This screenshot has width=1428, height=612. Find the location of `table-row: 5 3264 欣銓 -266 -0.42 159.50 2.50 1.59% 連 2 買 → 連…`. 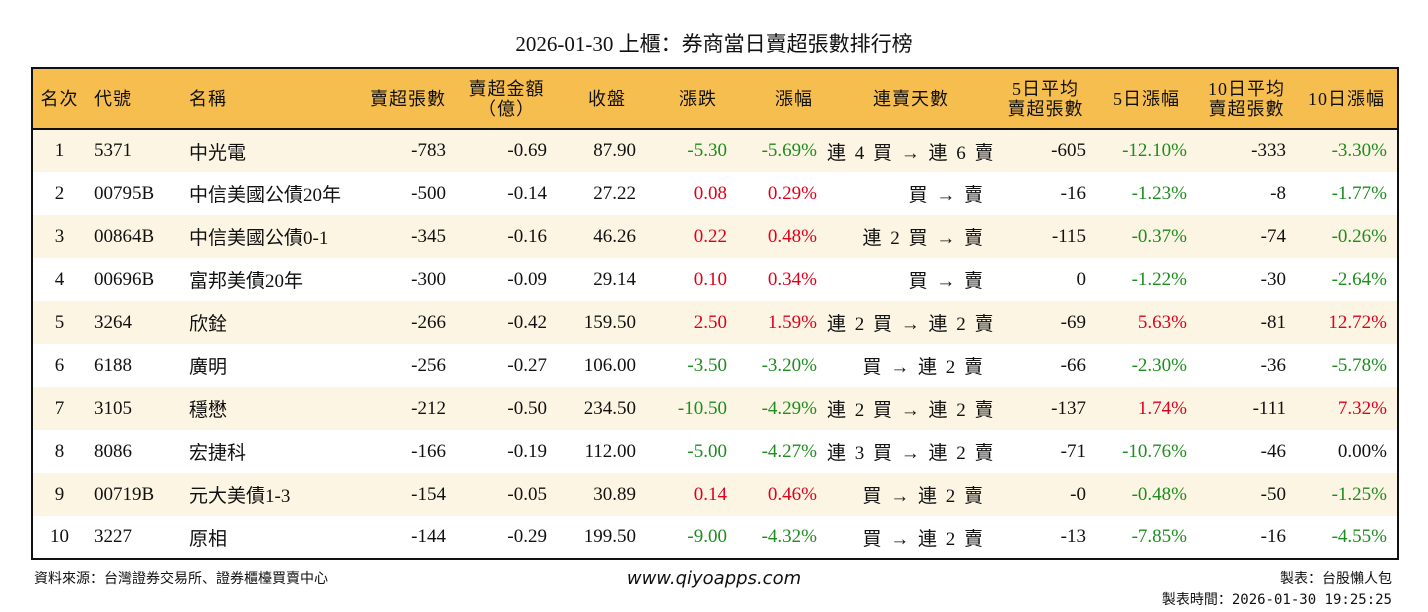

table-row: 5 3264 欣銓 -266 -0.42 159.50 2.50 1.59% 連 2 買 → 連… is located at coordinates (715, 322).